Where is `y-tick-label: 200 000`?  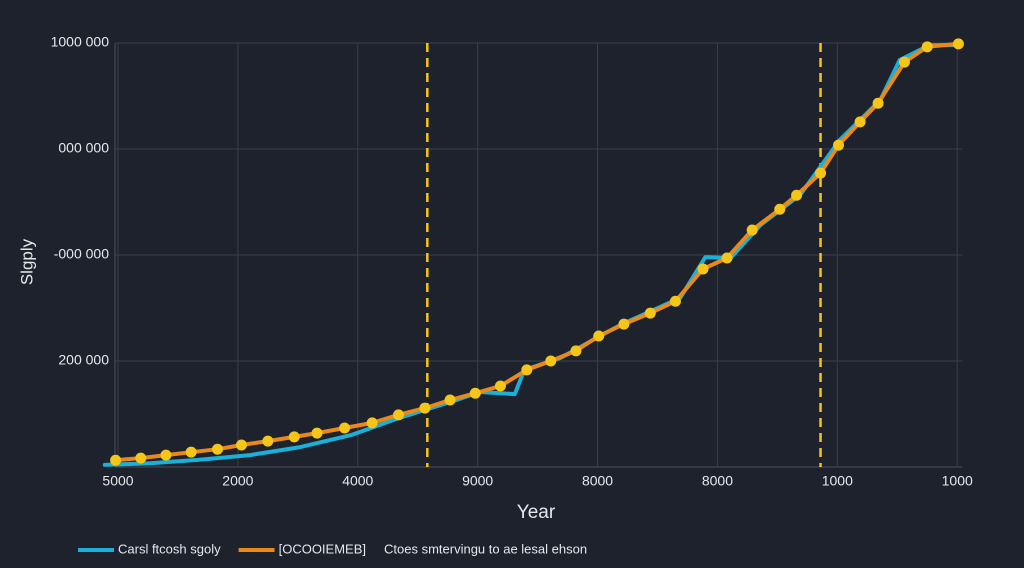 y-tick-label: 200 000 is located at coordinates (83, 360).